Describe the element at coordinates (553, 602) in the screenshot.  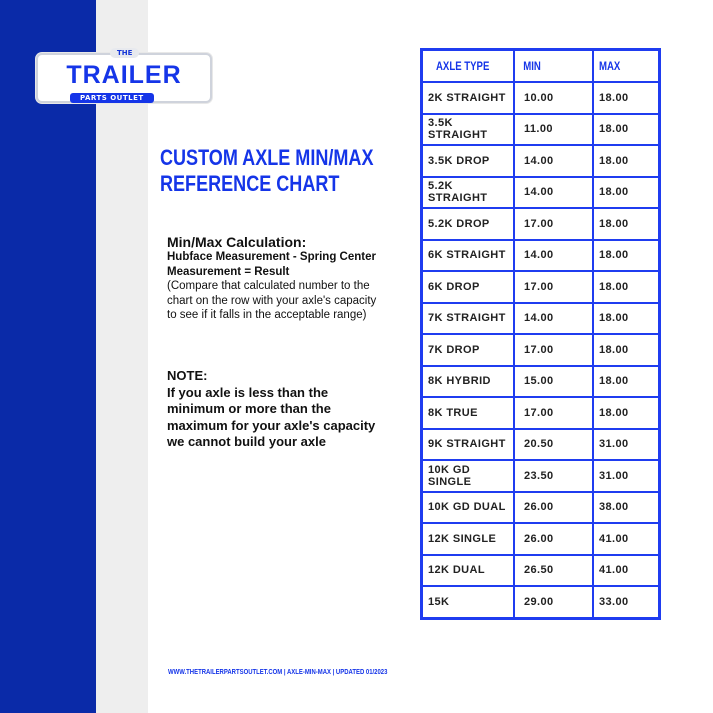
I see `min-cell: 29.00` at that location.